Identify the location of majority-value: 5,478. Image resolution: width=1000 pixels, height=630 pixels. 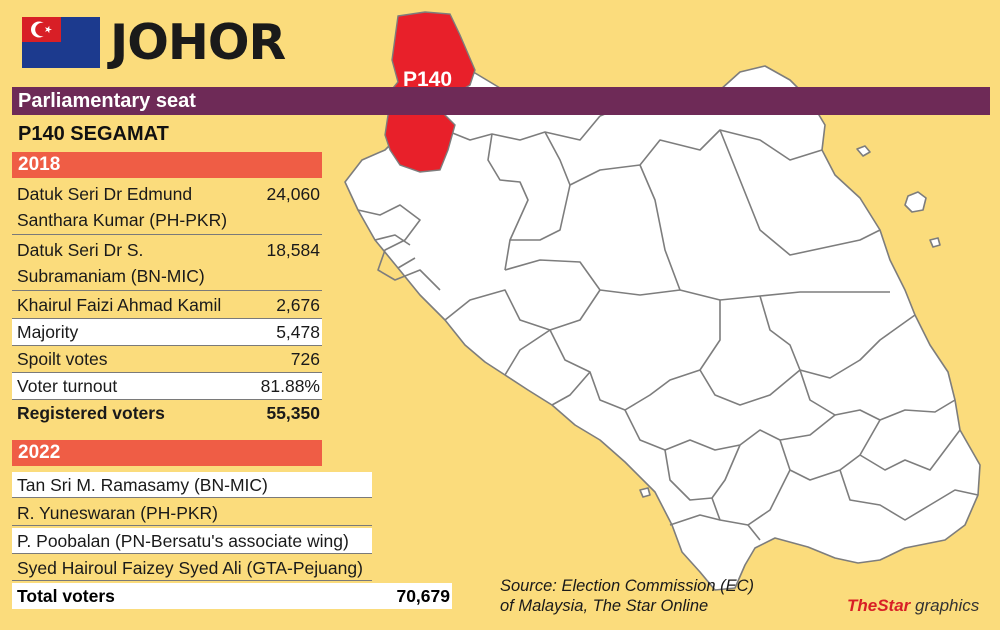
(298, 332).